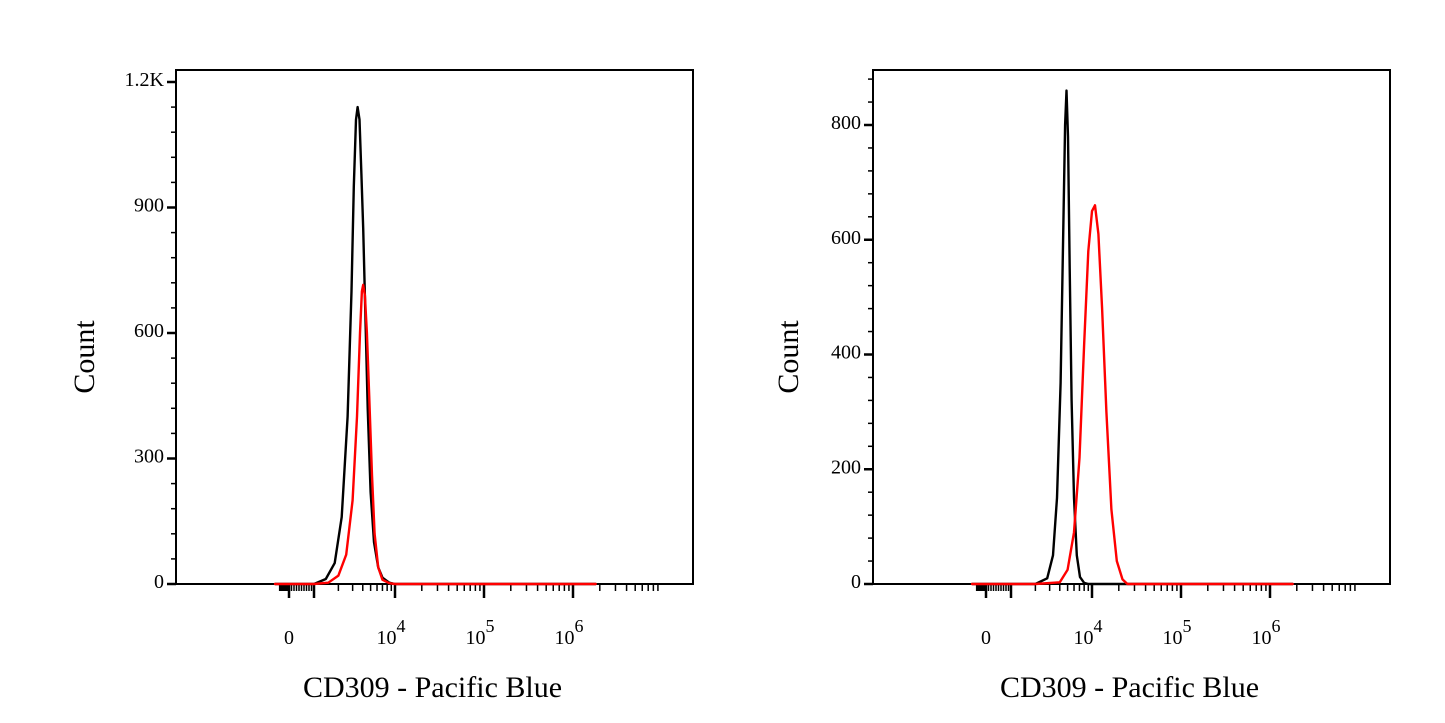 The width and height of the screenshot is (1445, 723). I want to click on y-tick-label: 900, so click(149, 206).